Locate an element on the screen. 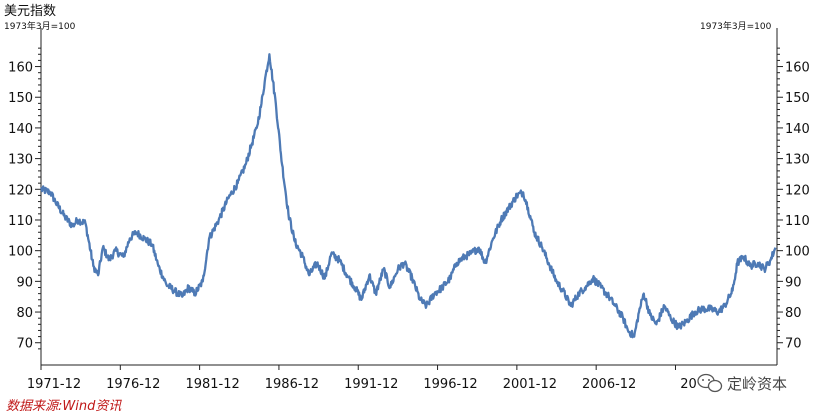 The image size is (823, 418). watermark: 定岭资本 is located at coordinates (742, 383).